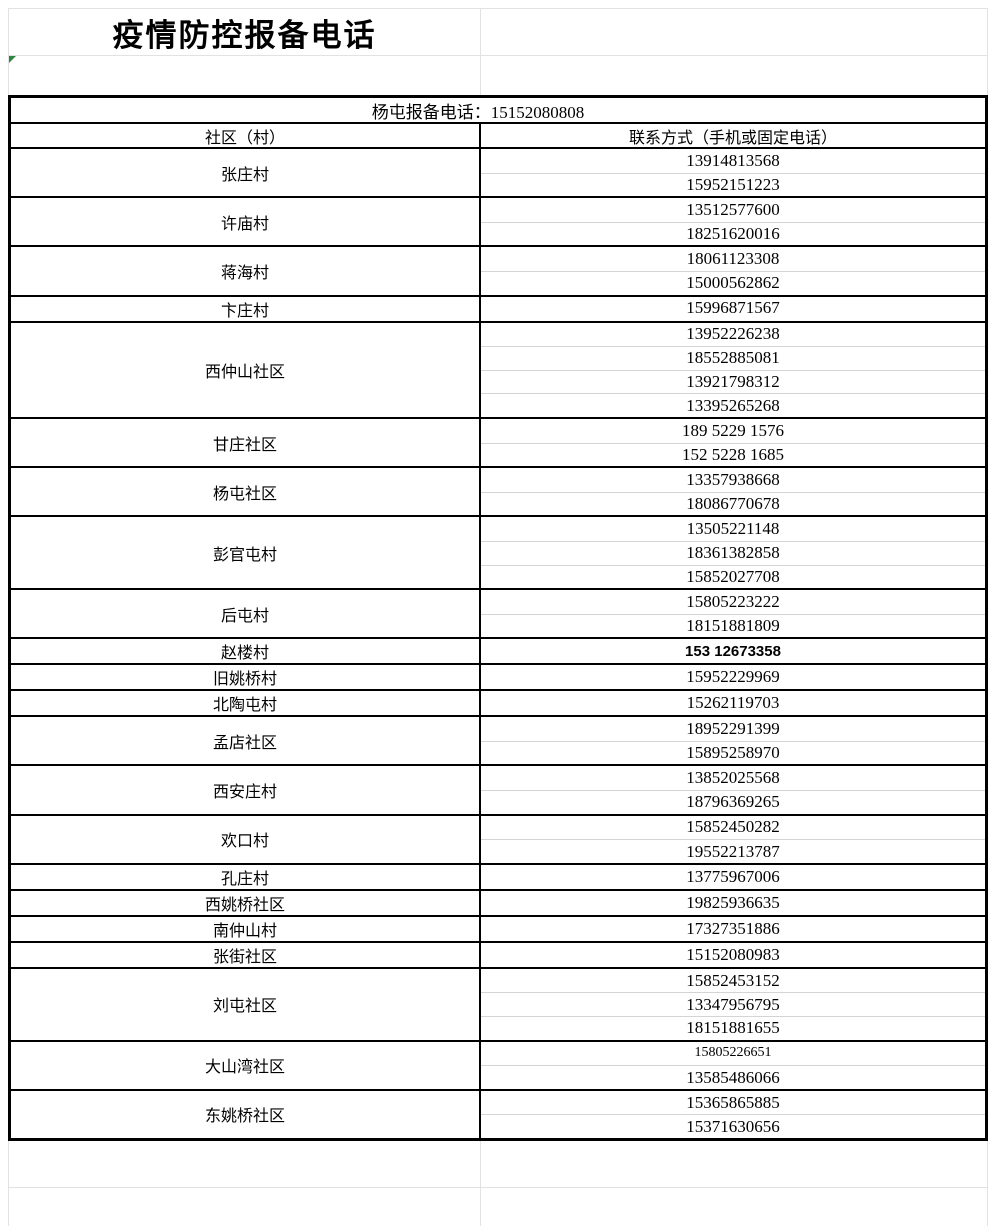  Describe the element at coordinates (246, 677) in the screenshot. I see `village-name-cell: 旧姚桥村` at that location.